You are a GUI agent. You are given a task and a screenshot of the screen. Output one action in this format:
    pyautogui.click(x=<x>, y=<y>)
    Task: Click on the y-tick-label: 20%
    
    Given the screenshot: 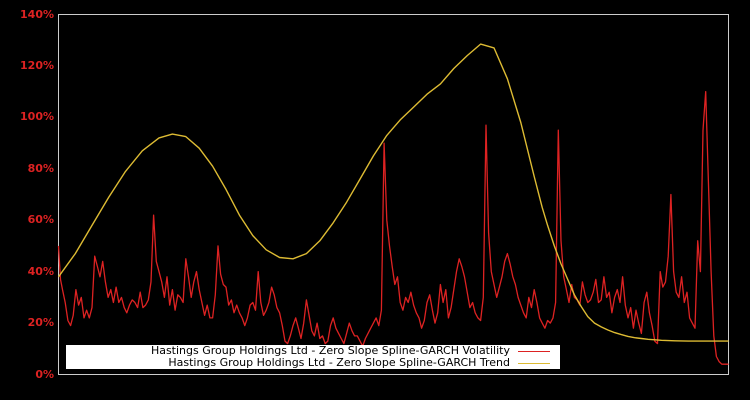 What is the action you would take?
    pyautogui.click(x=40, y=323)
    